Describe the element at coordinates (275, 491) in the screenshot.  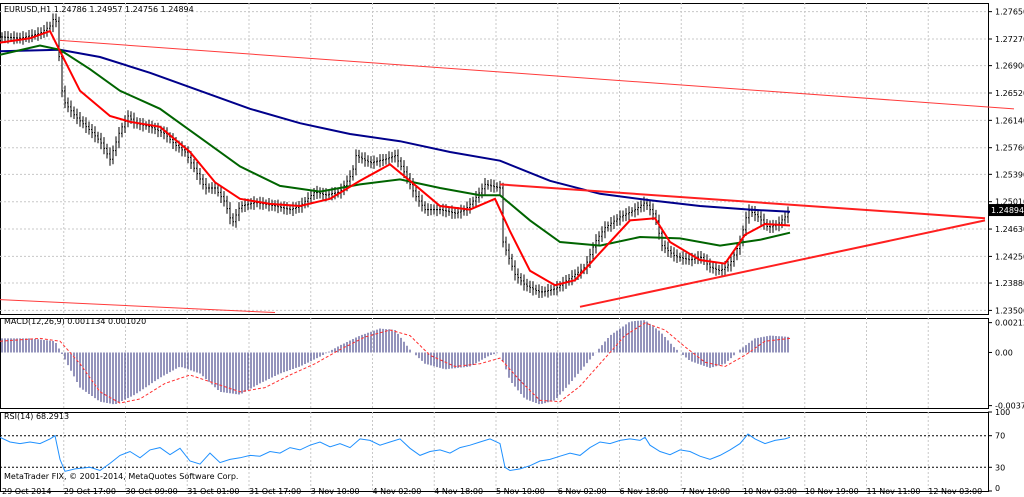
I see `x-tick-label: 31 Oct 17:00` at that location.